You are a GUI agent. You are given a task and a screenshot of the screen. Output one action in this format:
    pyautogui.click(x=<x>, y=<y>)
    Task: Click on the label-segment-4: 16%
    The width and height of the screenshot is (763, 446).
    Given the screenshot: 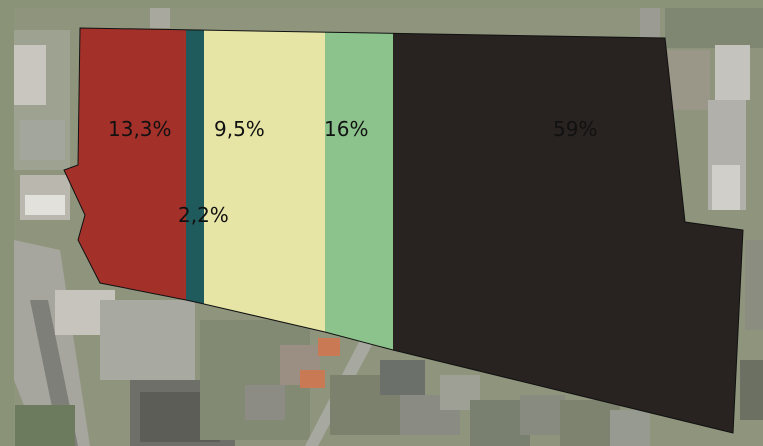 What is the action you would take?
    pyautogui.click(x=346, y=129)
    